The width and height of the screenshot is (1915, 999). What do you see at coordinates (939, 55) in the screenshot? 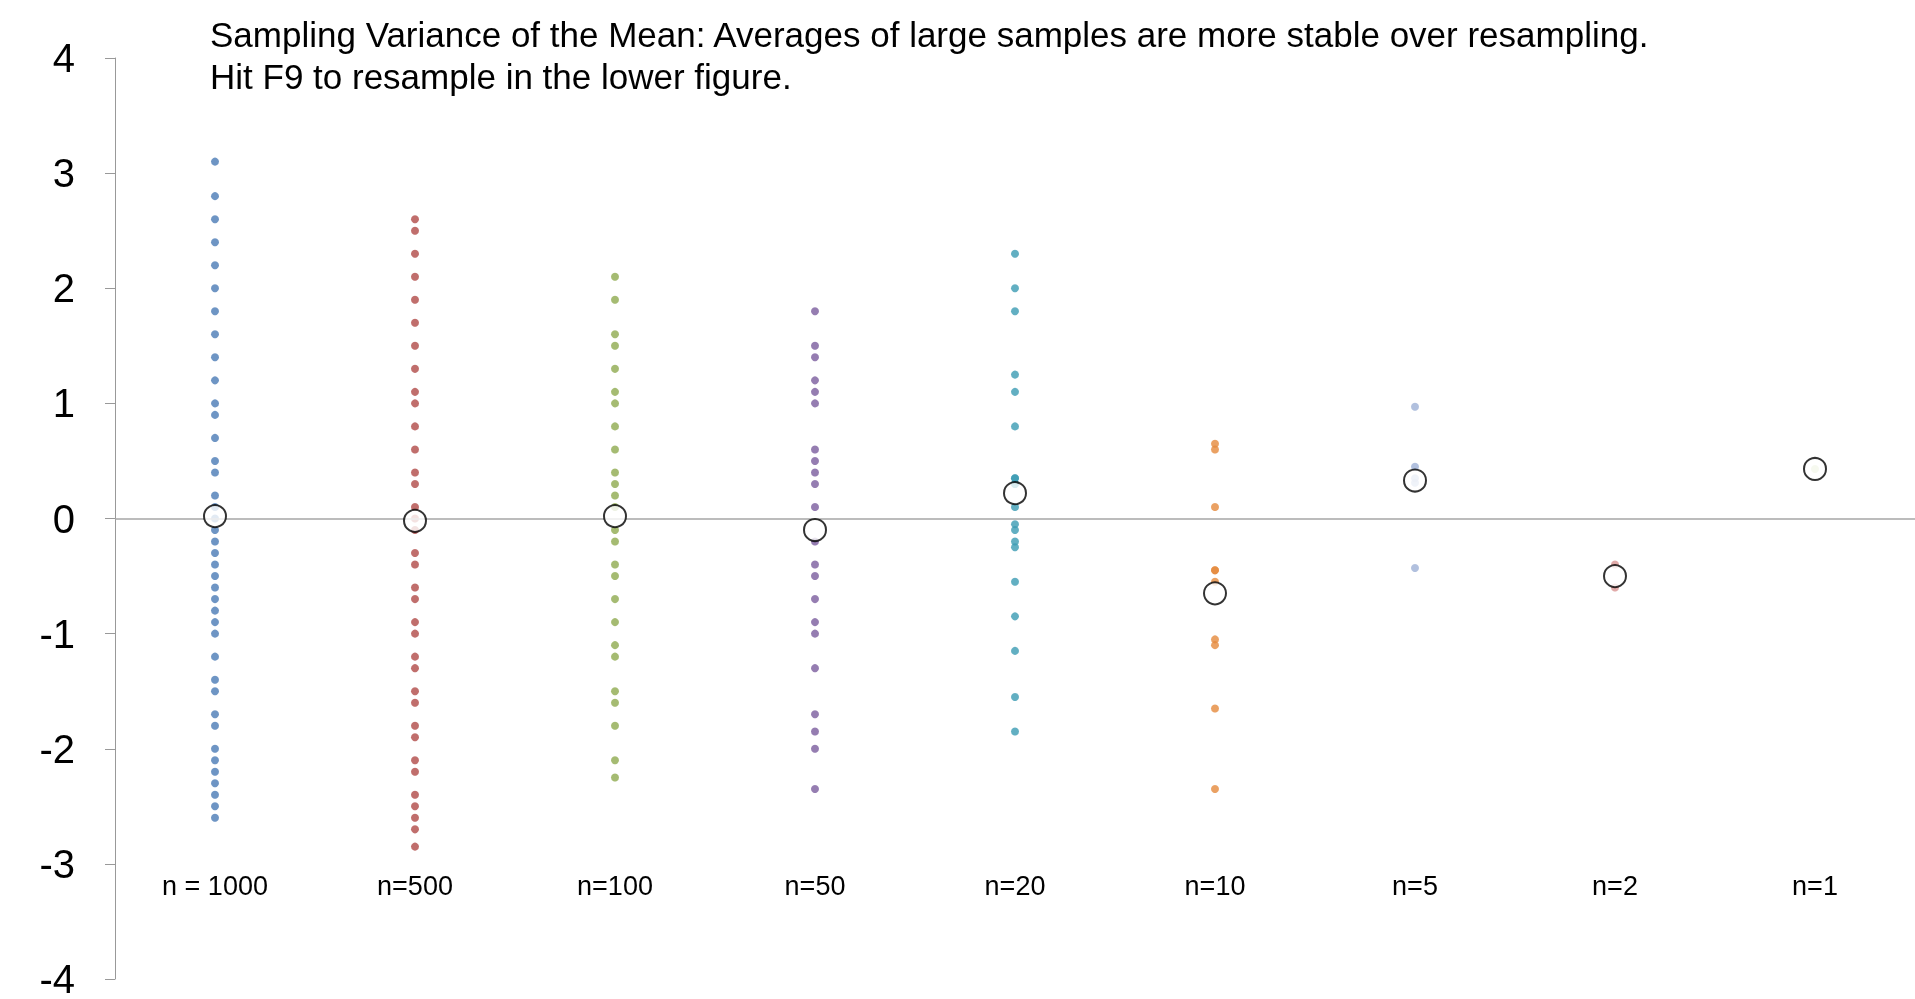
I see `chart-title: Sampling Variance of the Mean: Averages of large samples are more stable over resampling. Hit F9 to resample in the lower figure.` at bounding box center [939, 55].